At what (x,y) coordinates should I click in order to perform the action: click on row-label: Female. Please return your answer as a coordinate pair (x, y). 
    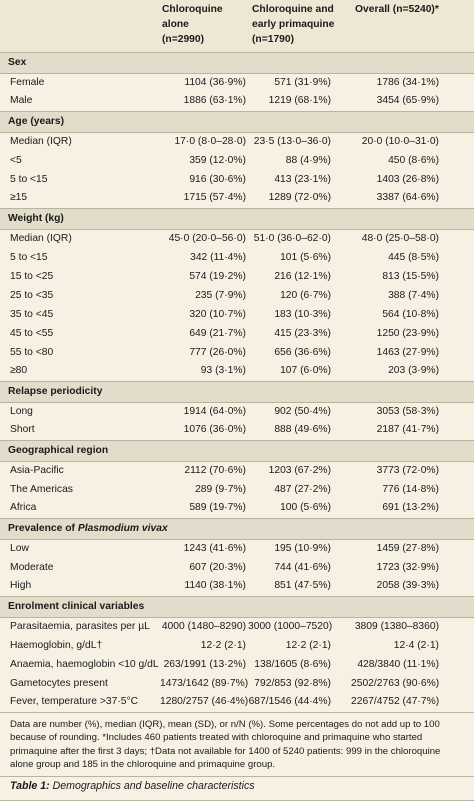
    Looking at the image, I should click on (27, 83).